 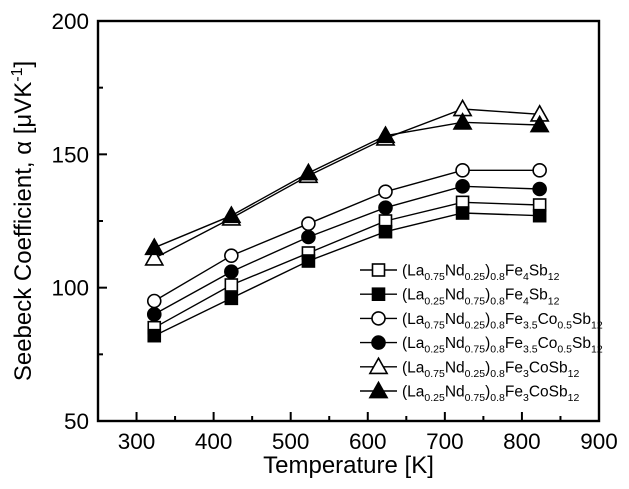 What do you see at coordinates (481, 297) in the screenshot?
I see `legend-label: (La0.25Nd0.75)0.8Fe4Sb12` at bounding box center [481, 297].